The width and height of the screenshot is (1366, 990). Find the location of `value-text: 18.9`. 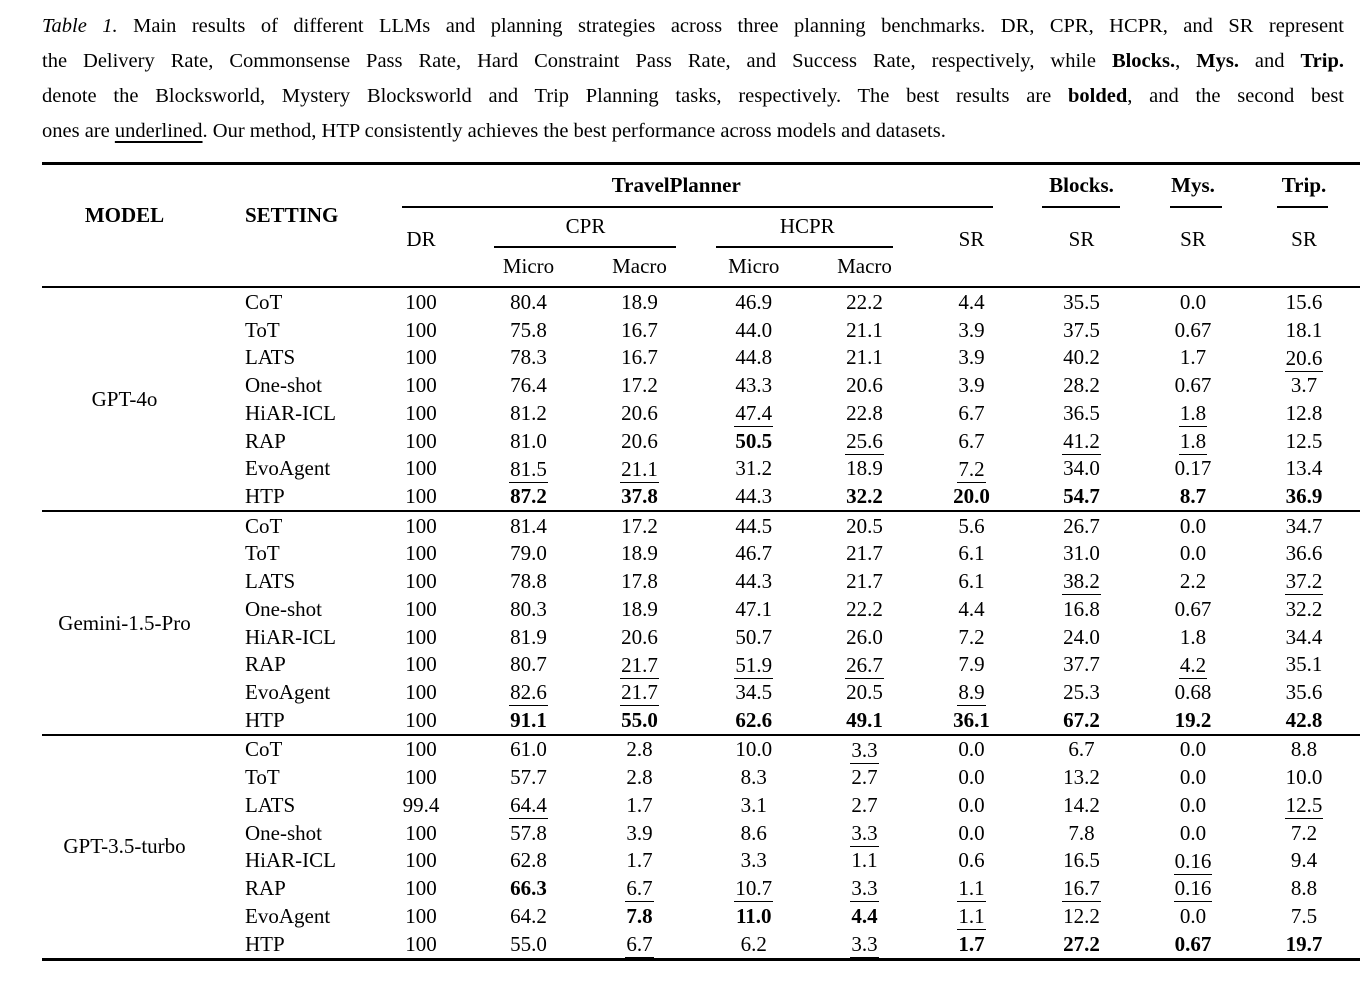

value-text: 18.9 is located at coordinates (639, 301).